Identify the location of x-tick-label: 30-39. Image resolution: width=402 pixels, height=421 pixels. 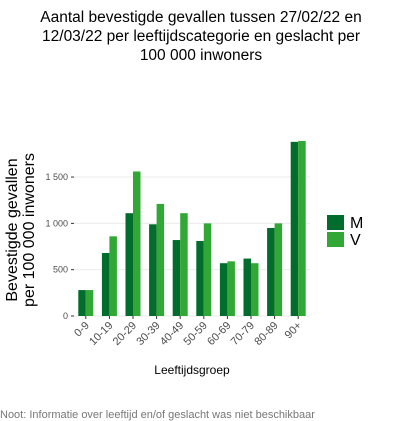
(148, 334).